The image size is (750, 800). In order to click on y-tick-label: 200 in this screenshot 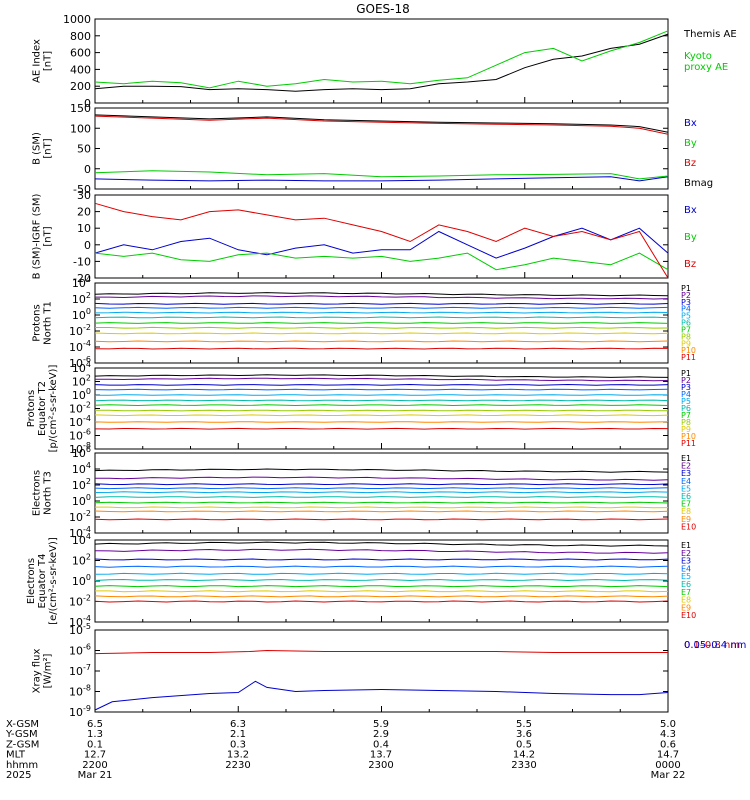, I will do `click(80, 86)`.